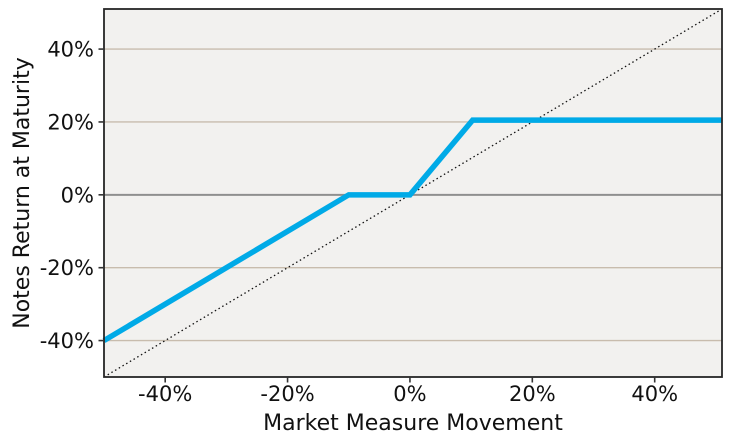  I want to click on x-tick-labels: -40% -20% 0% 20% 40%, so click(408, 394).